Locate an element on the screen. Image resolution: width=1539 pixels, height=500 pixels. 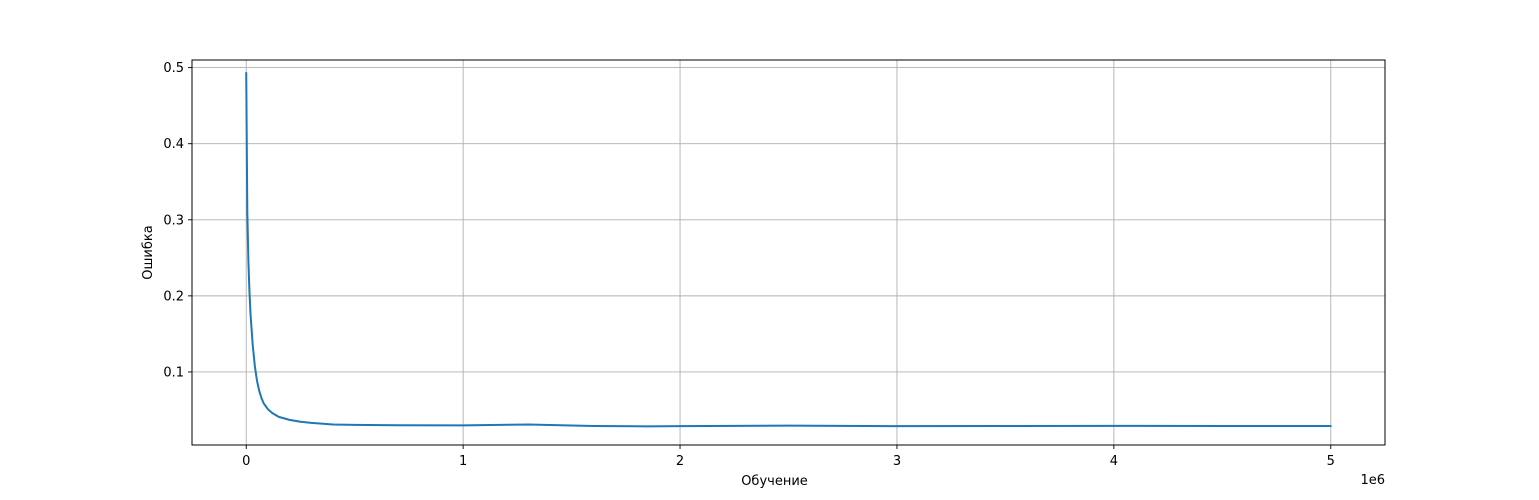
y-tick-label: 0.3 is located at coordinates (173, 220).